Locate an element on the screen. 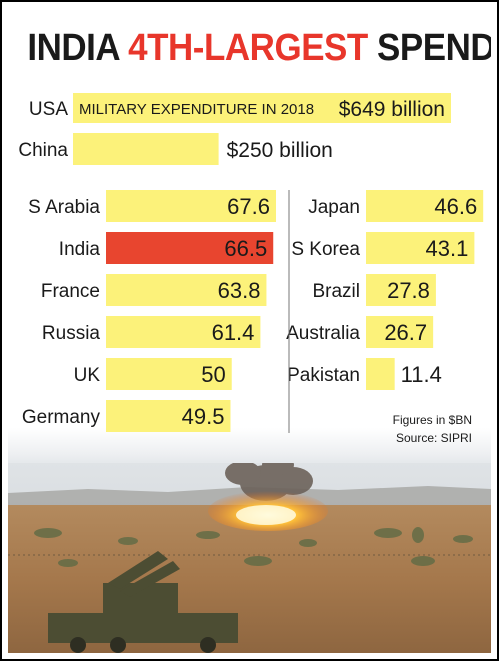  value-label-s-korea: 43.1 is located at coordinates (447, 248).